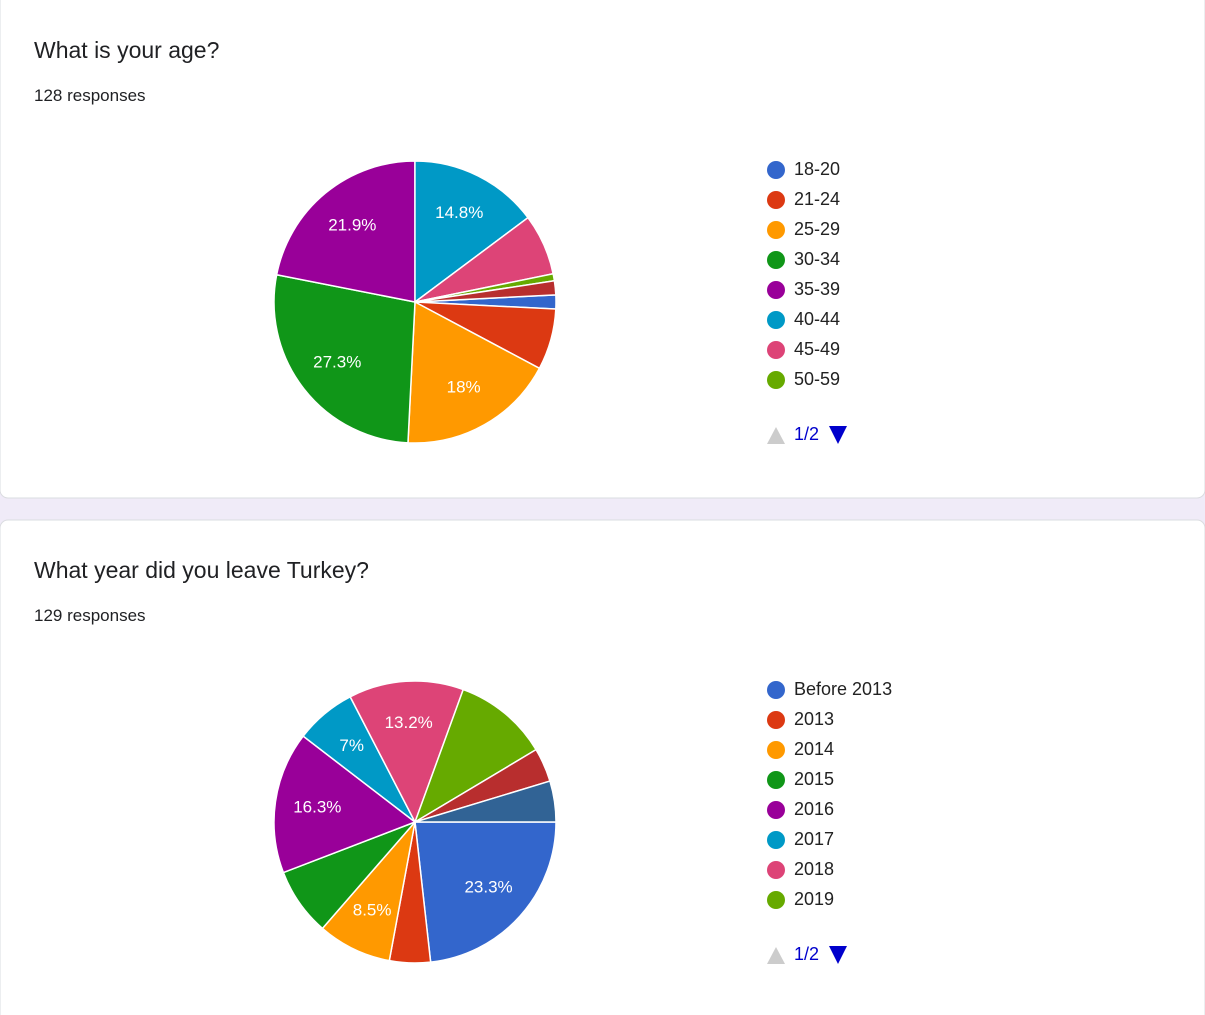 The height and width of the screenshot is (1015, 1205). I want to click on legend-label: 2016, so click(814, 809).